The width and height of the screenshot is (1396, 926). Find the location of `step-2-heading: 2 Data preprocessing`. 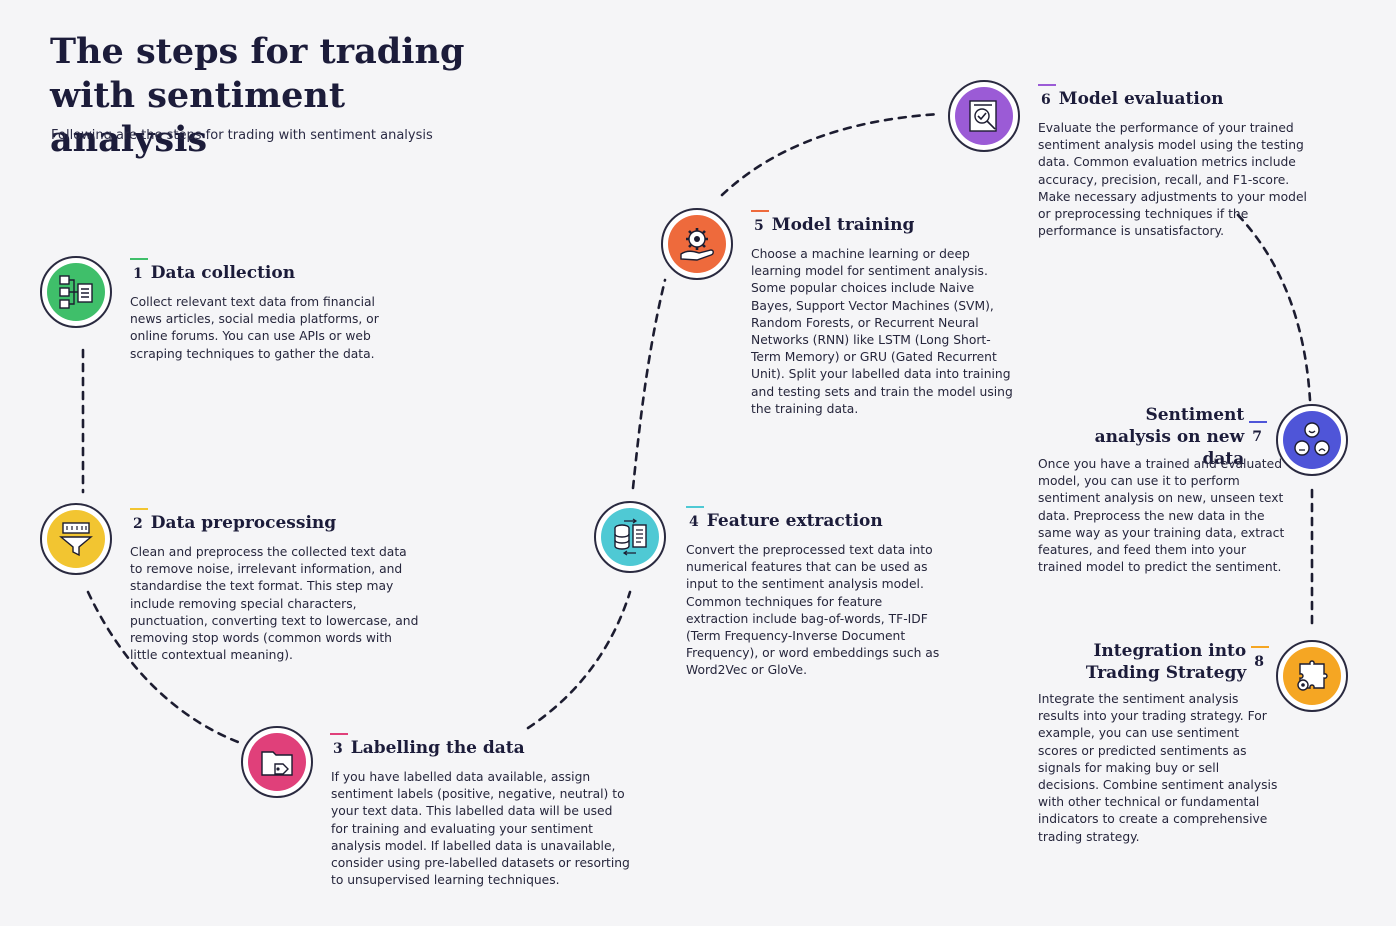

step-2-heading: 2 Data preprocessing is located at coordinates (233, 521).